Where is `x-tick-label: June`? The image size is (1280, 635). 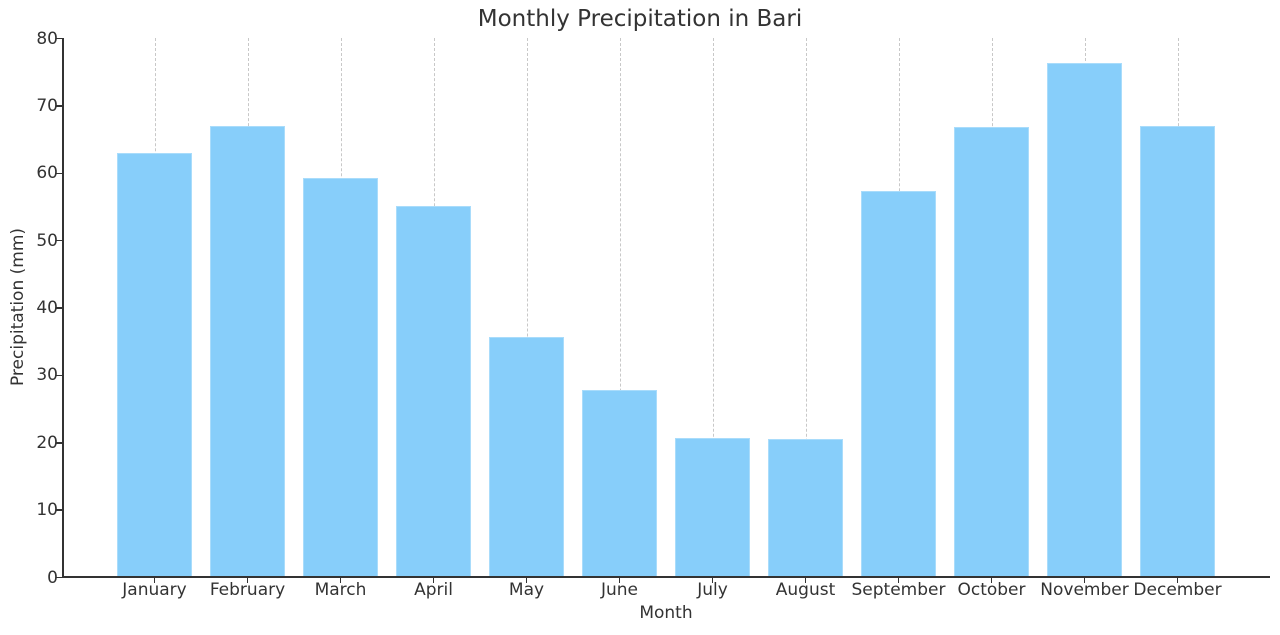
x-tick-label: June is located at coordinates (619, 590).